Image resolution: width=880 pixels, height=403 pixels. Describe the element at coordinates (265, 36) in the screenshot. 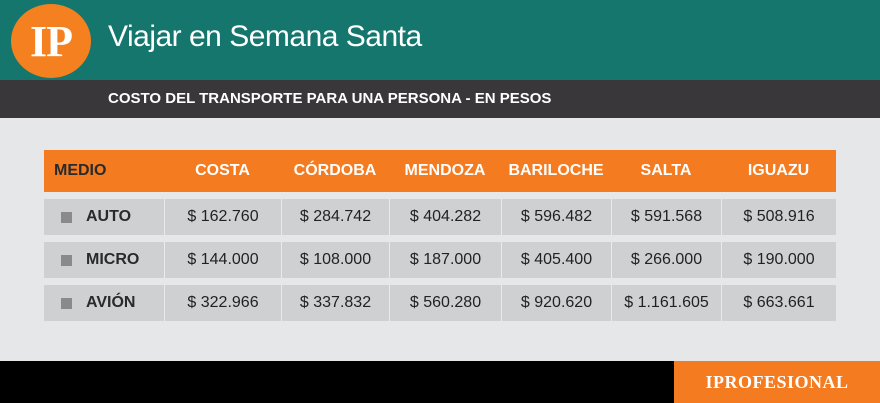

I see `page-title: Viajar en Semana Santa` at that location.